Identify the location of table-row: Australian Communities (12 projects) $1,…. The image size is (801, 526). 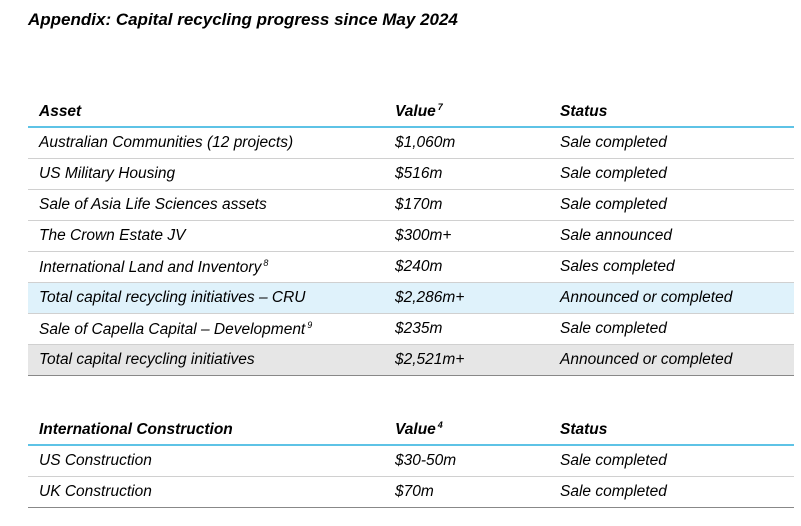
(411, 143).